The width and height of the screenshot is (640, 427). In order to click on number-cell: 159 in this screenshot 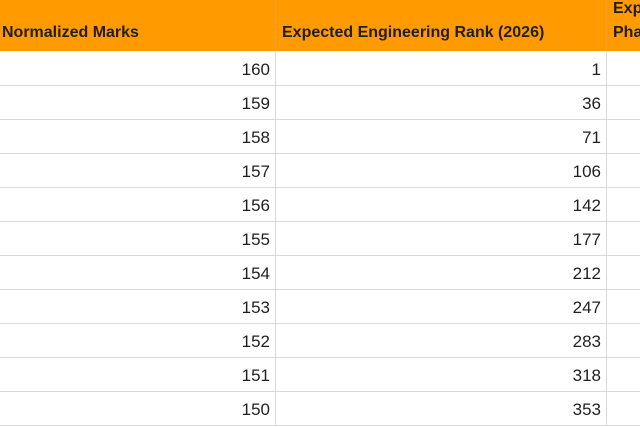, I will do `click(138, 103)`.